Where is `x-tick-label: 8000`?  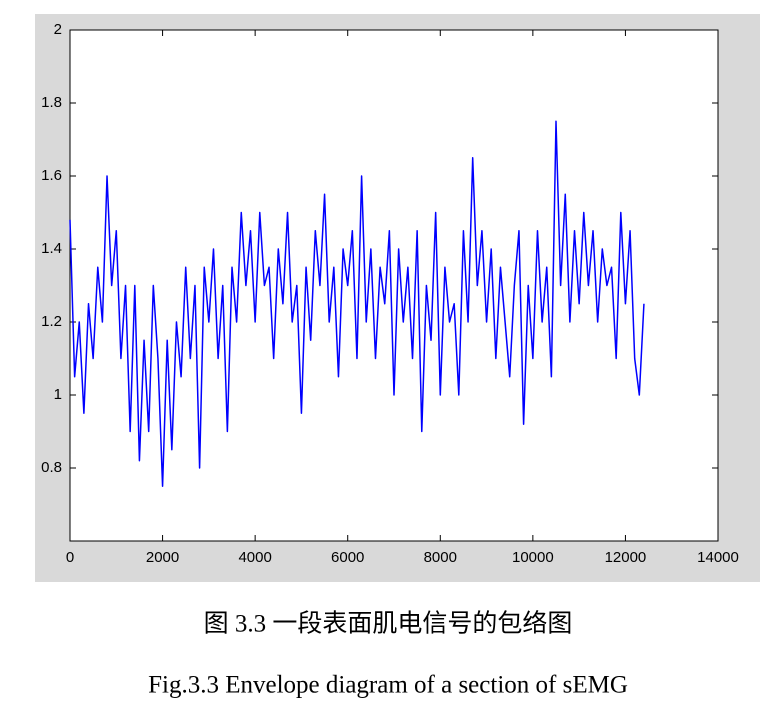
x-tick-label: 8000 is located at coordinates (440, 557).